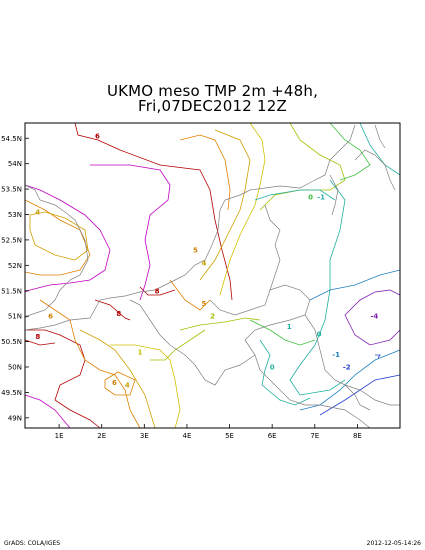  Describe the element at coordinates (11, 139) in the screenshot. I see `lat-tick-label: 54.5N` at that location.